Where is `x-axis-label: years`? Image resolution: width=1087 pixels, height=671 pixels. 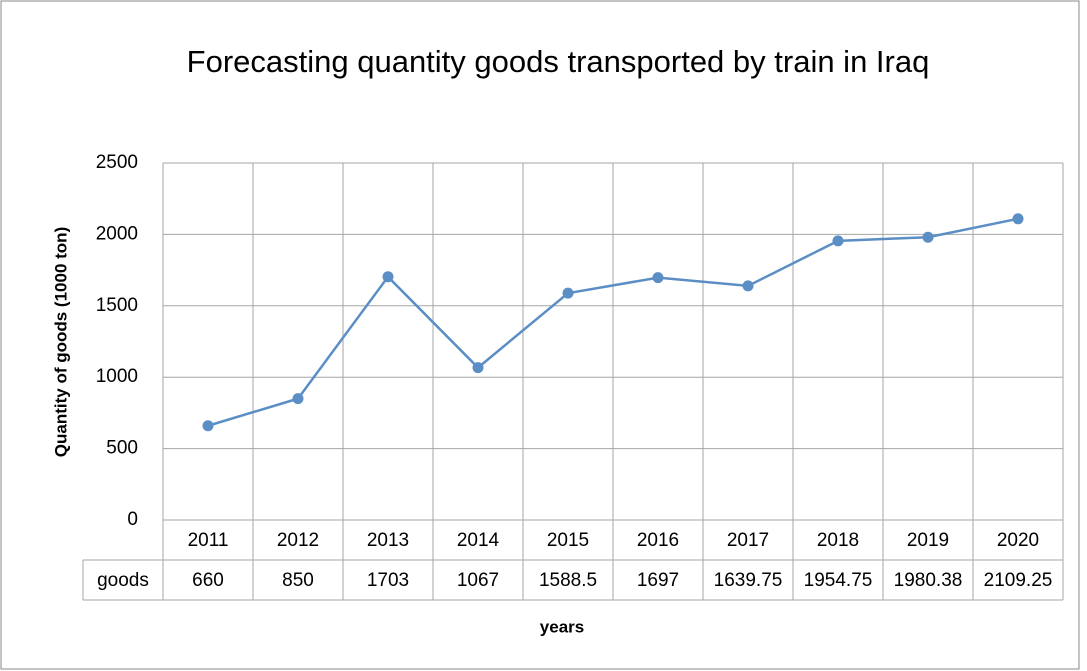 x-axis-label: years is located at coordinates (562, 626).